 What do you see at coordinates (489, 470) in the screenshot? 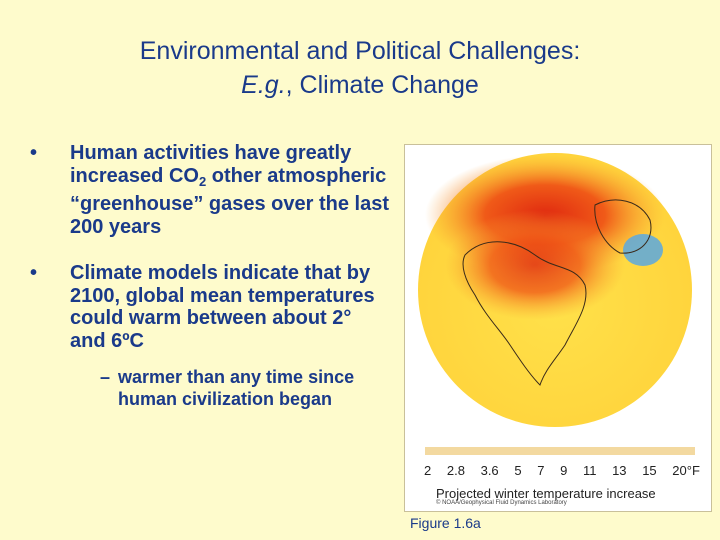
I see `scale-label: 3.6` at bounding box center [489, 470].